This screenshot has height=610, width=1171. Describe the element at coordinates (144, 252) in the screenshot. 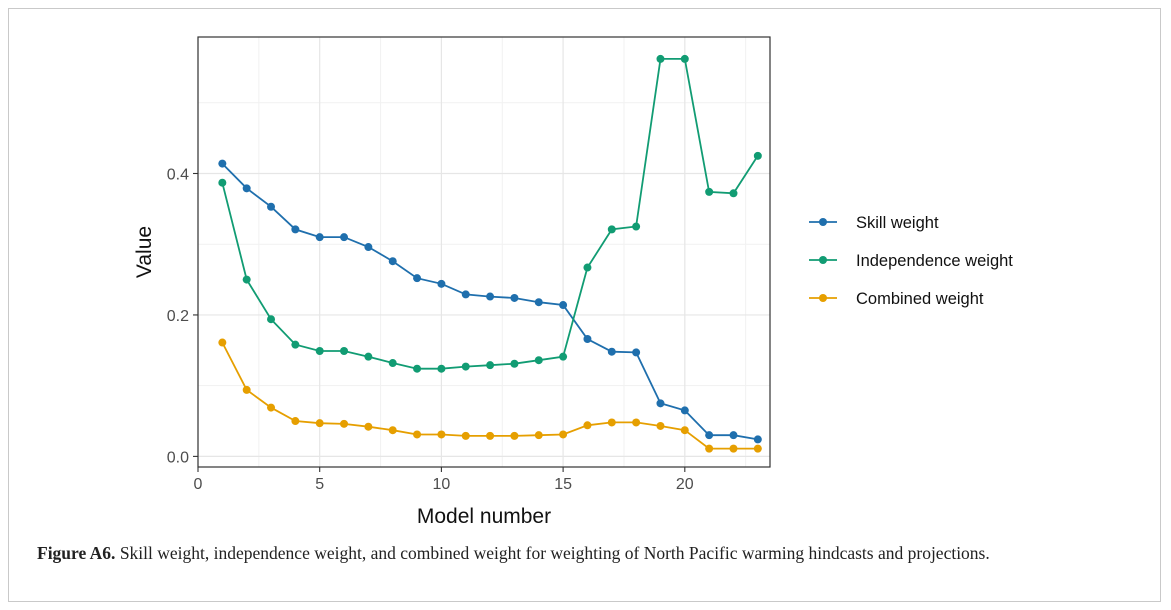

I see `y-axis-title: Value` at that location.